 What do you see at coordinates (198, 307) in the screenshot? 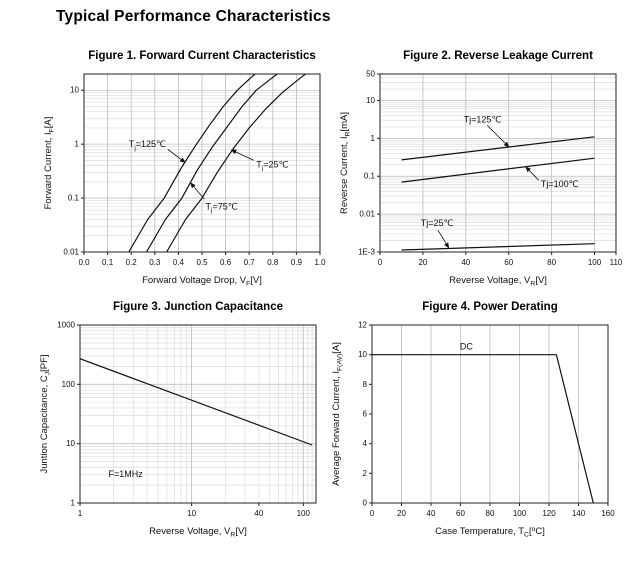
I see `figure-3-caption: Figure 3. Junction Capacitance` at bounding box center [198, 307].